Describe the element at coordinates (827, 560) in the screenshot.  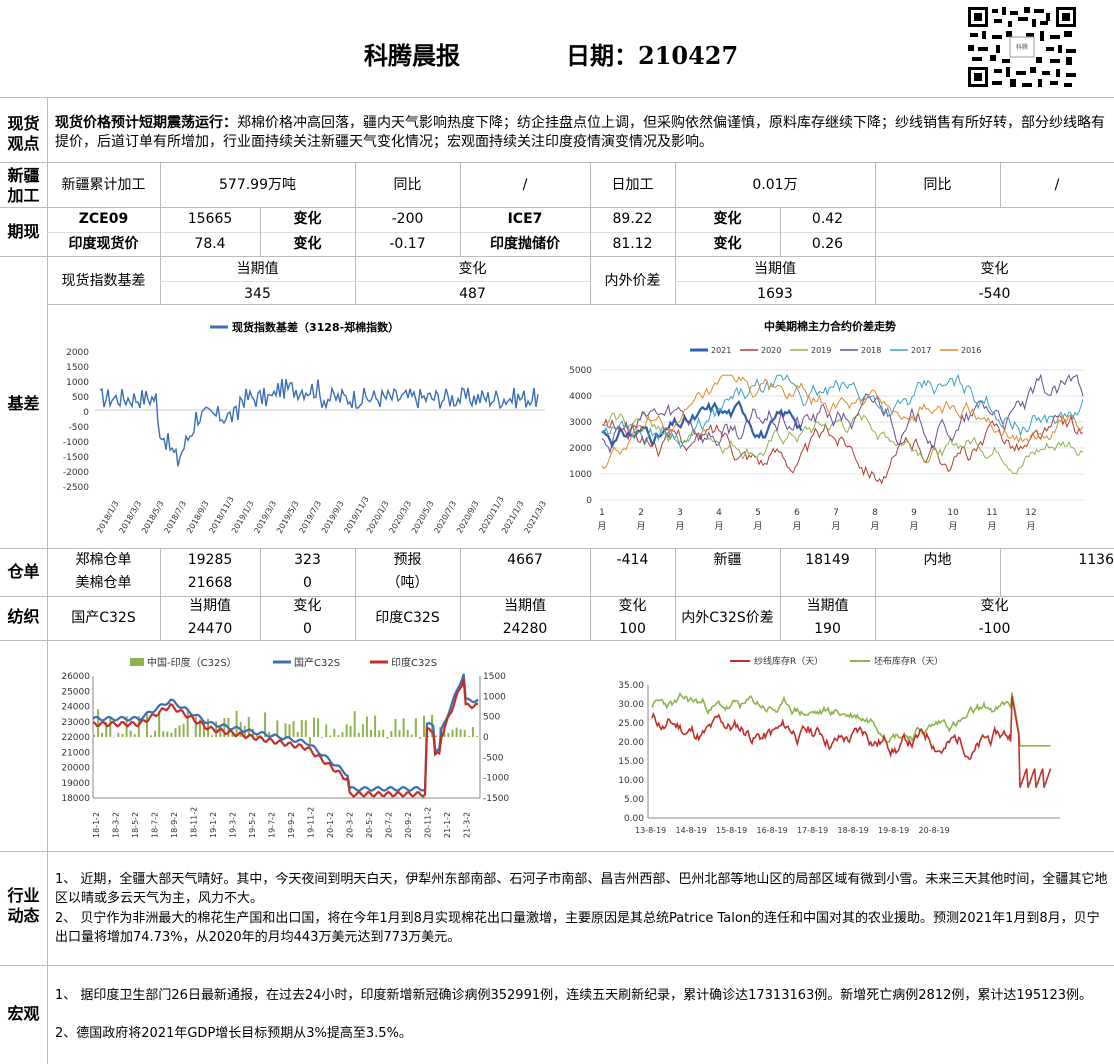
I see `warehouse-cell: 18149` at that location.